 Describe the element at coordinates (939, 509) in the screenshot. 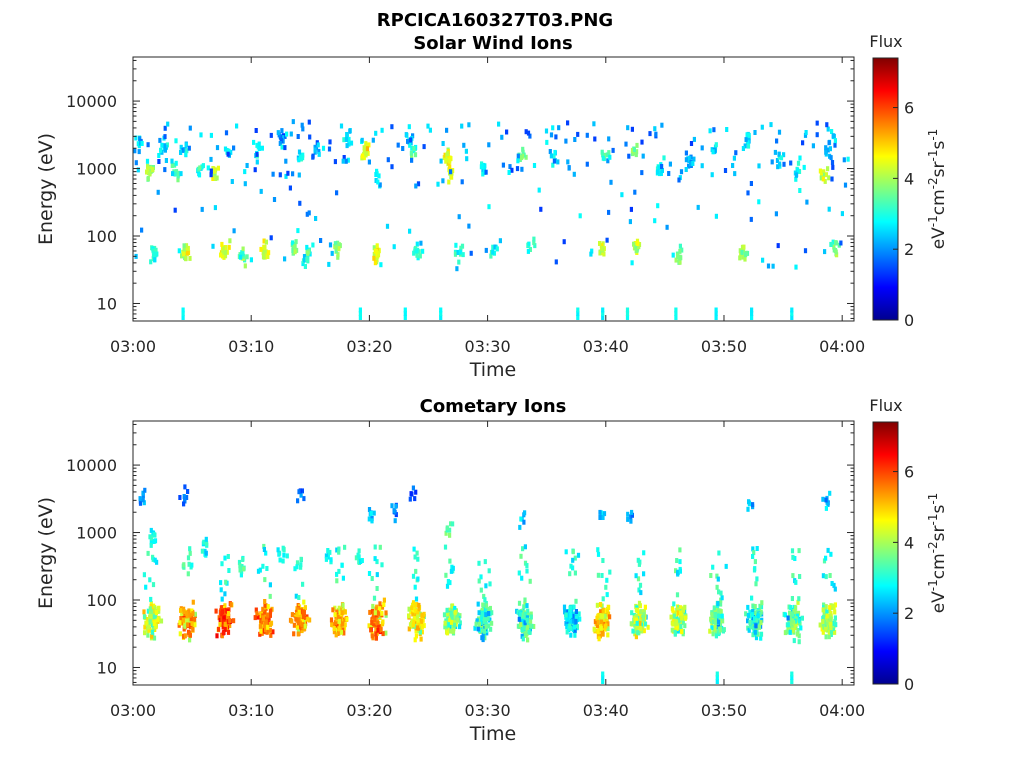

I see `cb-unit-s: s` at that location.